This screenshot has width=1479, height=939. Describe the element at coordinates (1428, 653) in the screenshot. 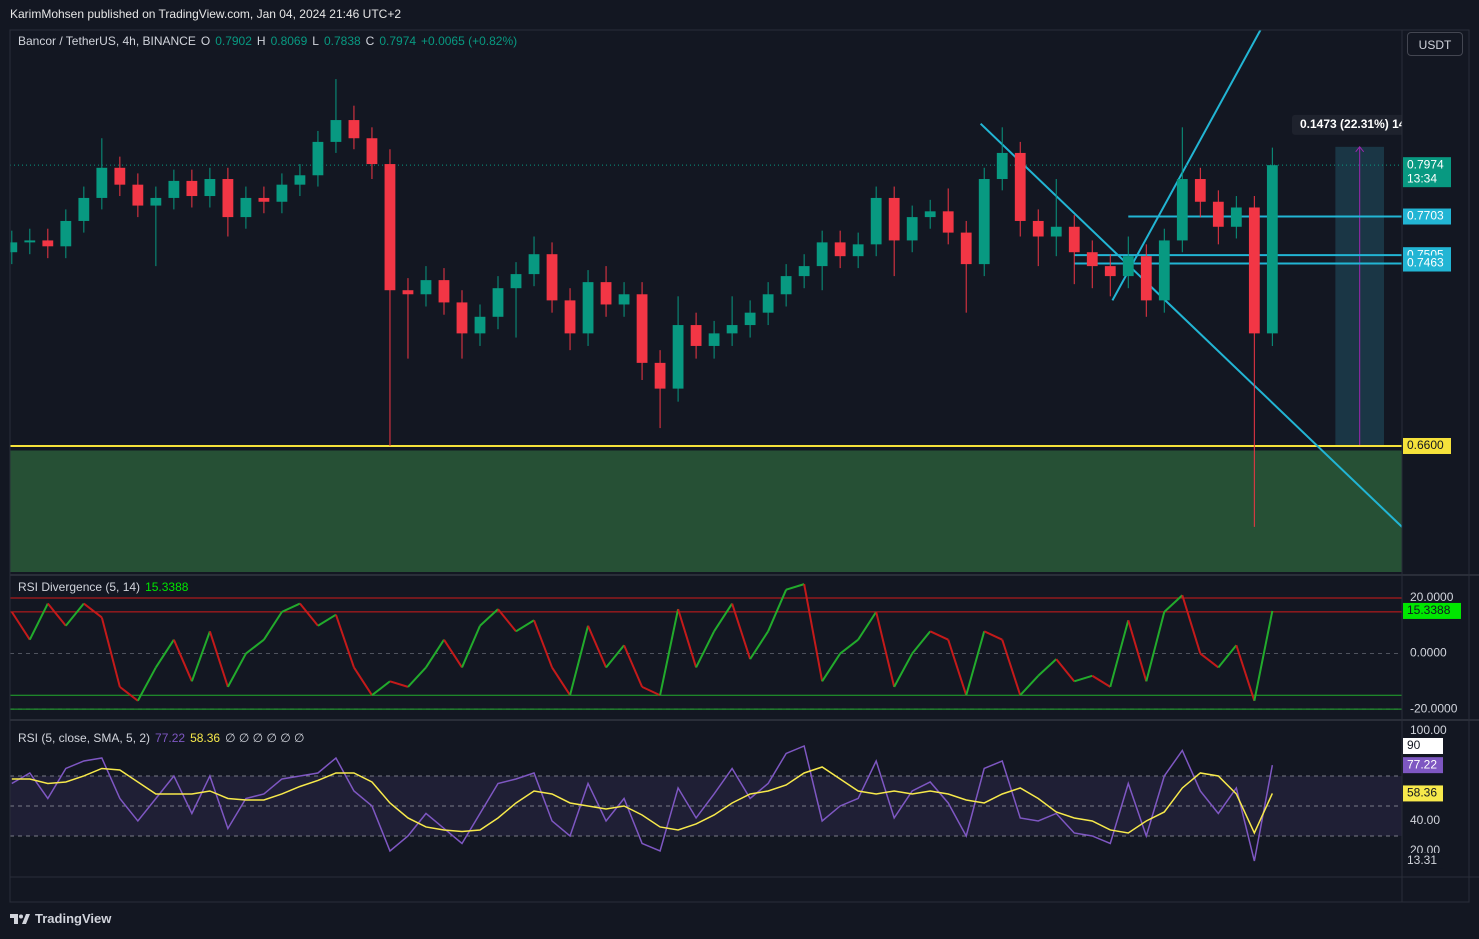

I see `y-tick-label: 0.0000` at that location.